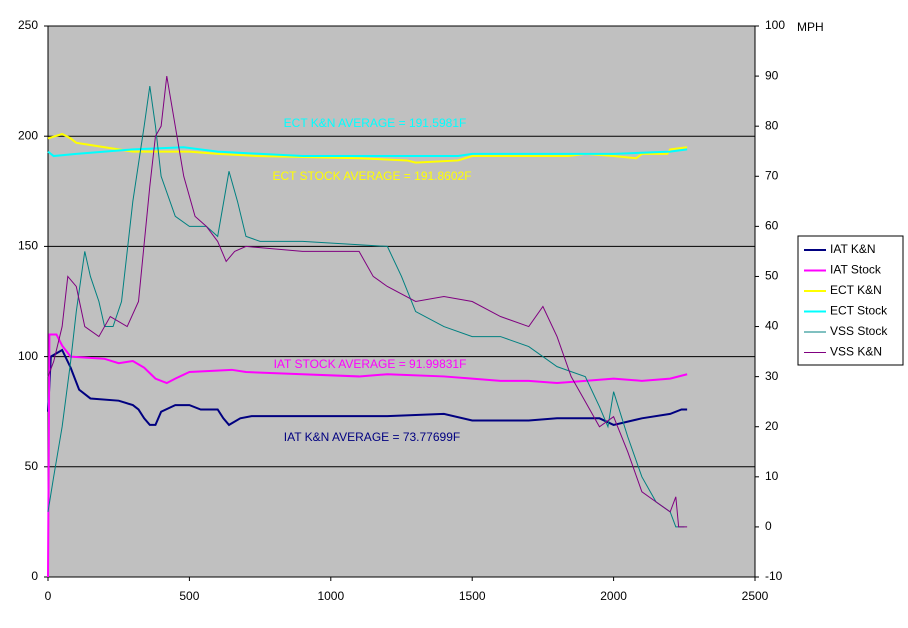 The height and width of the screenshot is (628, 908). I want to click on y2-tick-label: 60, so click(772, 226).